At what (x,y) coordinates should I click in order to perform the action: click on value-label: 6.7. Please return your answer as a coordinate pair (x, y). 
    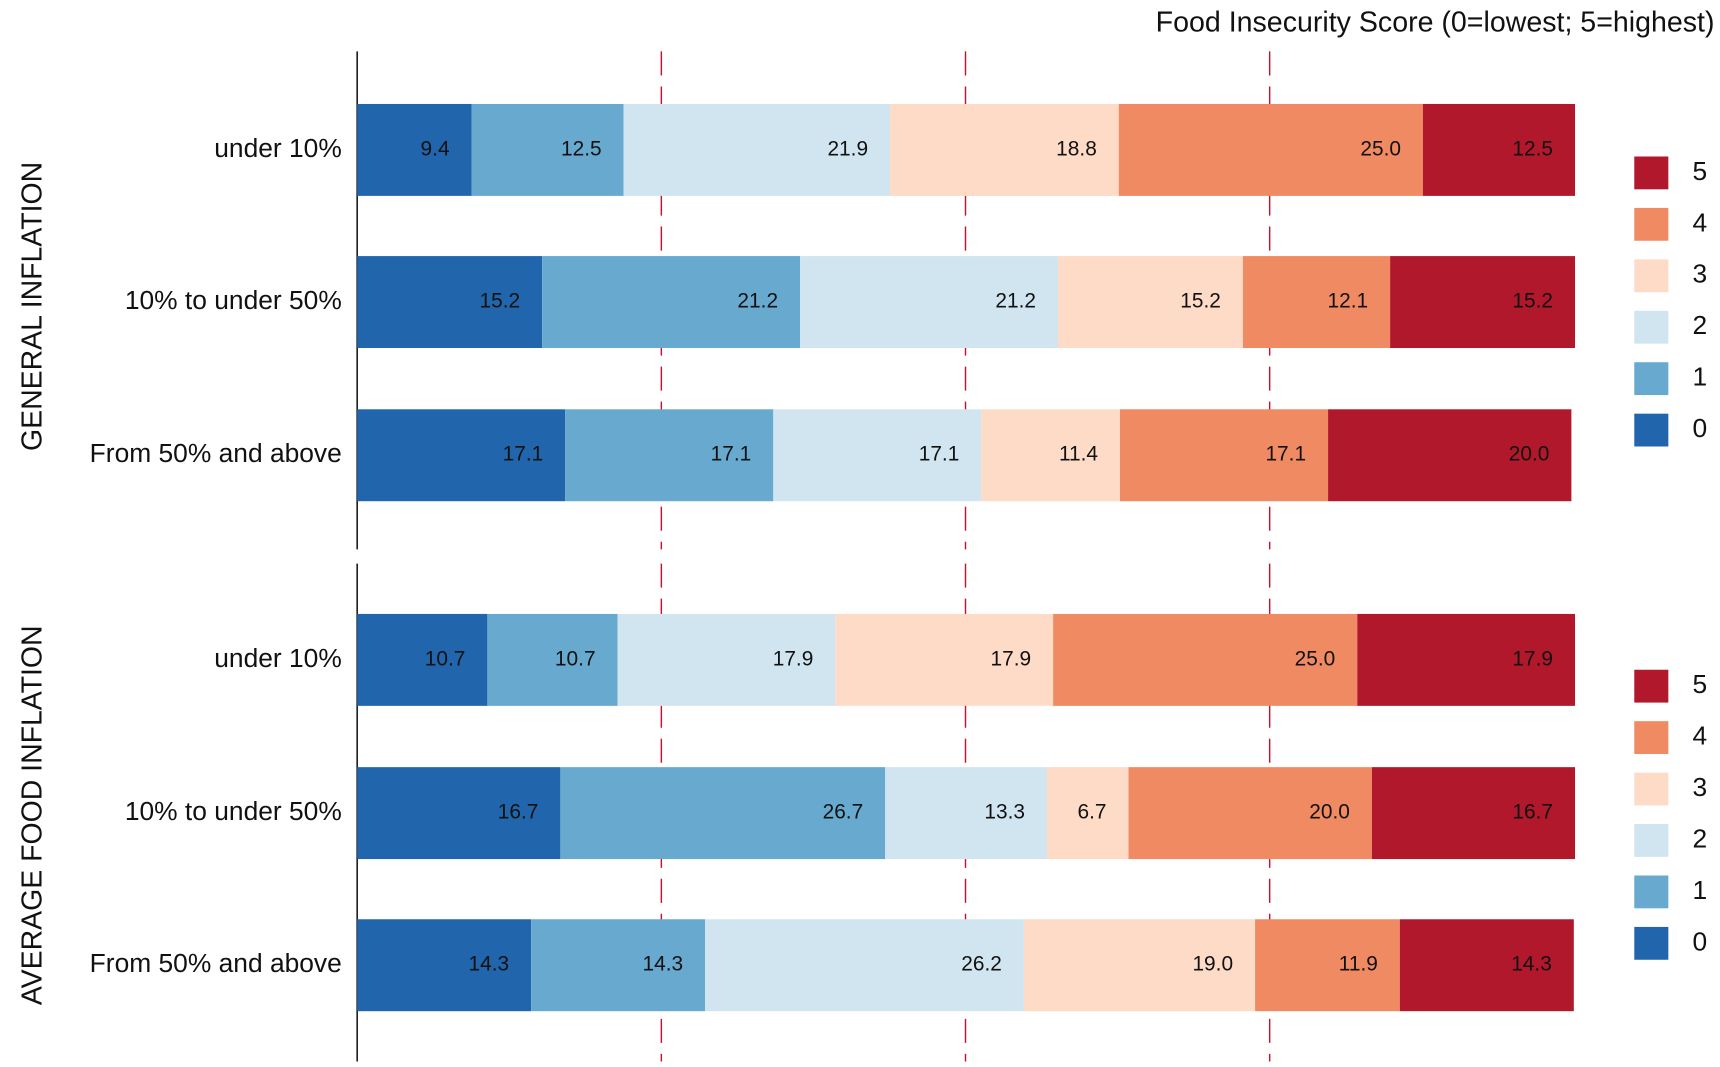
    Looking at the image, I should click on (1092, 812).